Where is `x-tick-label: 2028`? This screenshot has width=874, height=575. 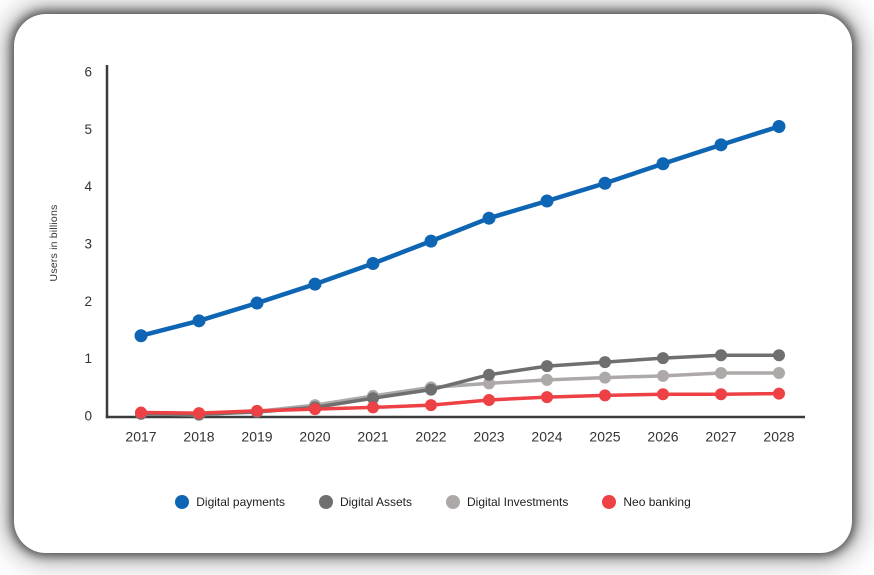 x-tick-label: 2028 is located at coordinates (778, 437).